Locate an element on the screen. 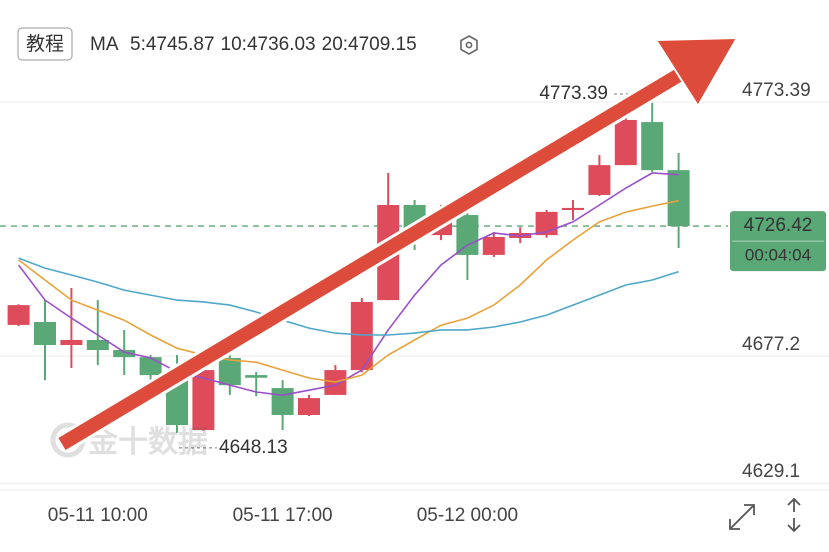 Image resolution: width=829 pixels, height=552 pixels. y-tick-label: 4773.39 is located at coordinates (776, 90).